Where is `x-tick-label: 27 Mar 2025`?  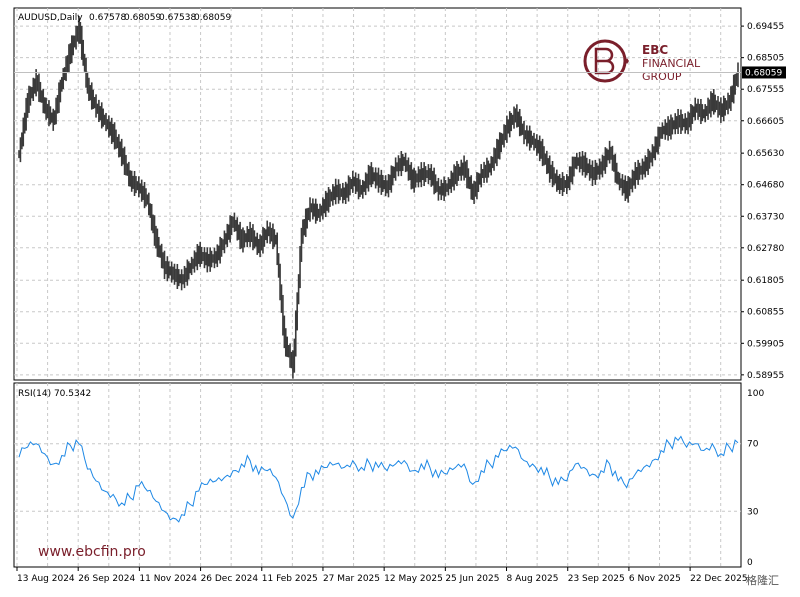
x-tick-label: 27 Mar 2025 is located at coordinates (351, 579).